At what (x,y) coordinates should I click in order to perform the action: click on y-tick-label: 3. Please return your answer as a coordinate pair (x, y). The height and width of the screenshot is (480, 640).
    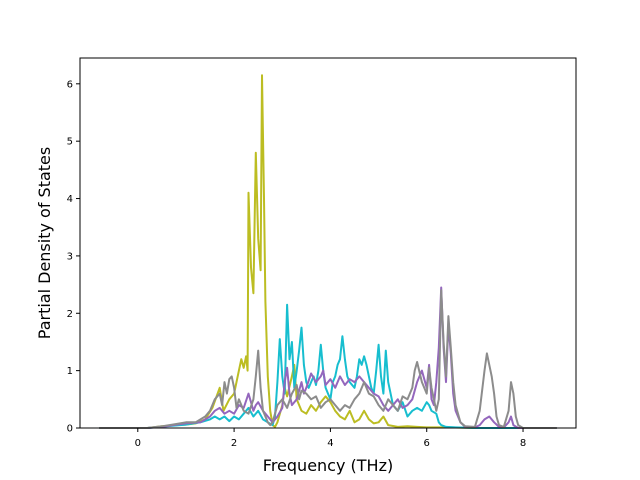
    Looking at the image, I should click on (70, 256).